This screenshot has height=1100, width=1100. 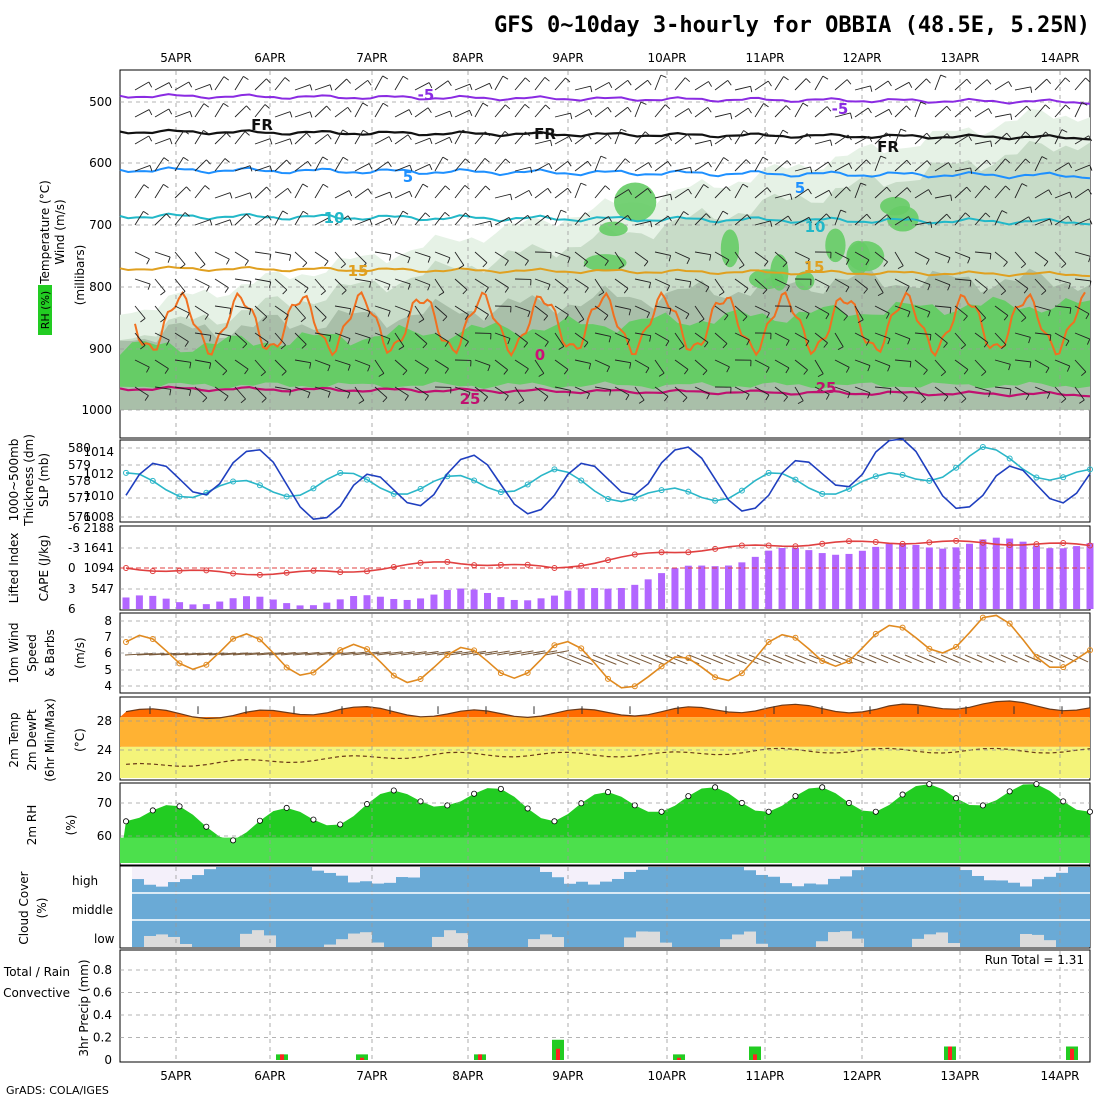 I want to click on contour-label: 25, so click(x=826, y=388).